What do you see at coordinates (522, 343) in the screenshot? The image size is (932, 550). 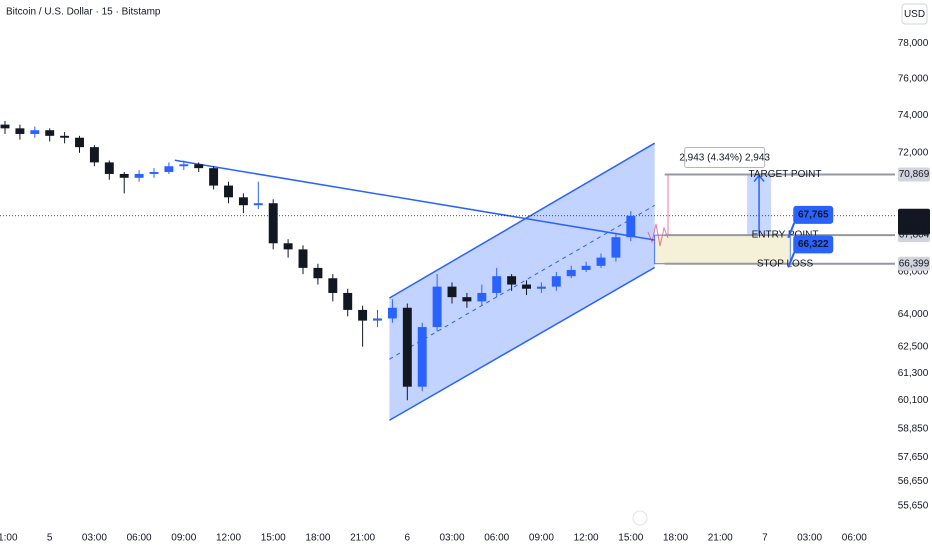 I see `channel-lower` at bounding box center [522, 343].